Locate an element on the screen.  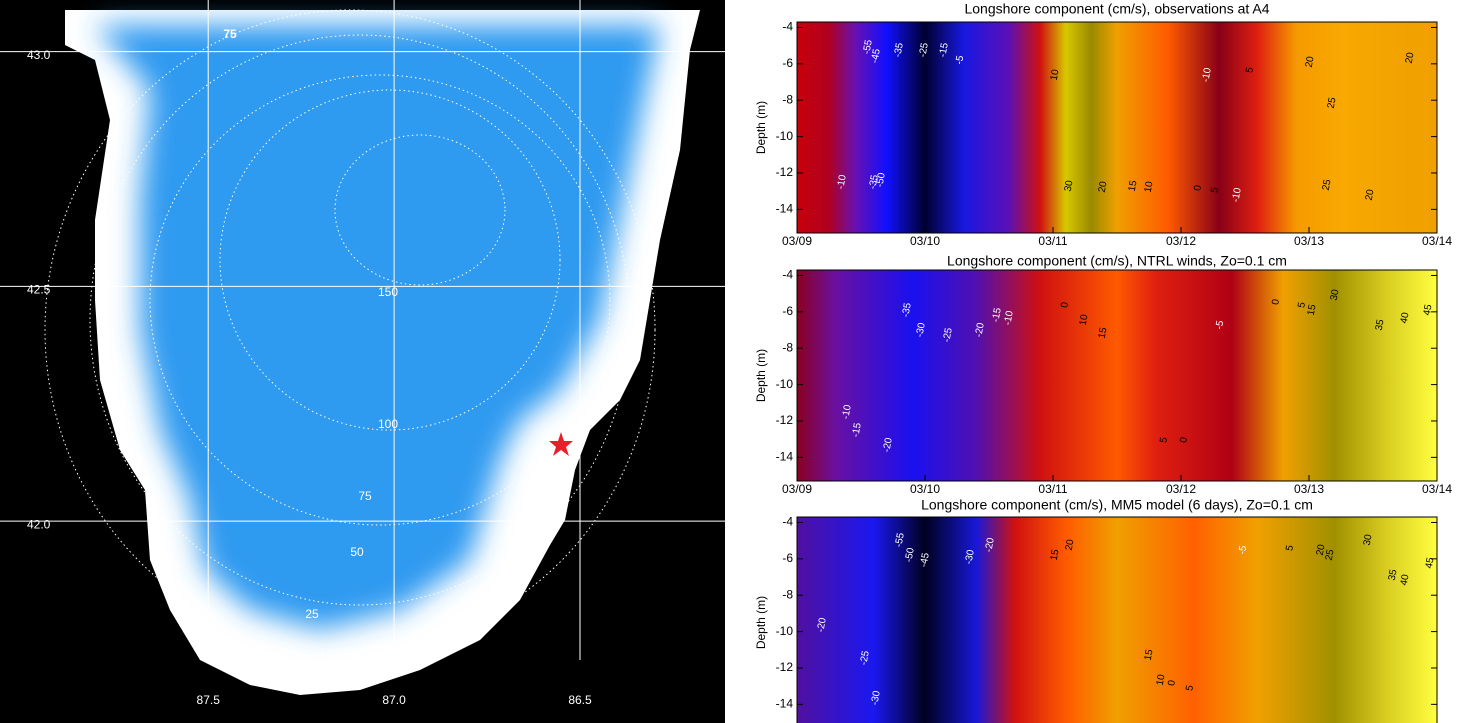
x-tick-label: 03/10 is located at coordinates (925, 489).